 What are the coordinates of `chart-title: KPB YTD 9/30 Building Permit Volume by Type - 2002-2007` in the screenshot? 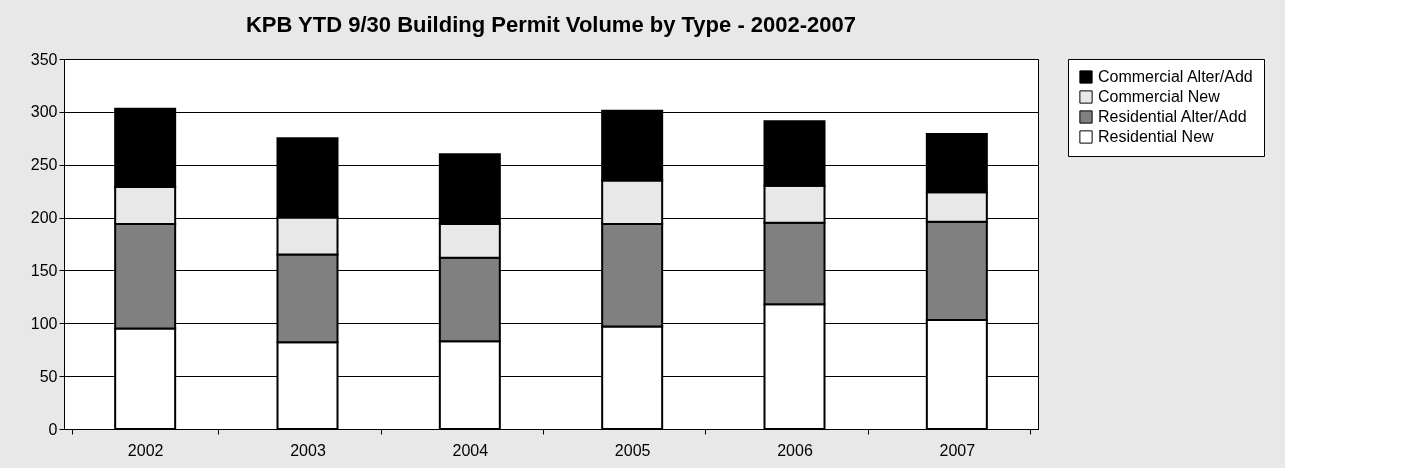 It's located at (551, 24).